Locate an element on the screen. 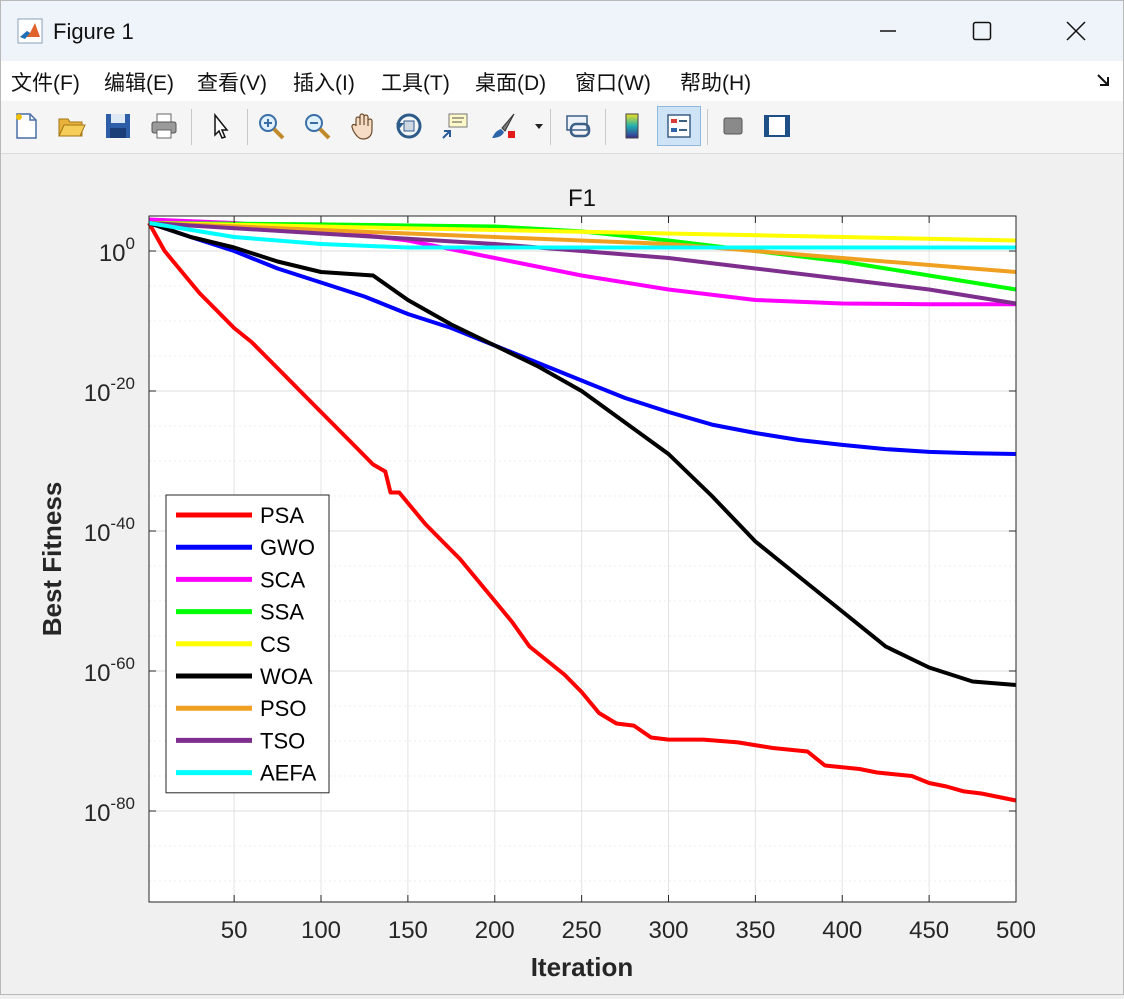 The height and width of the screenshot is (999, 1124). rotate-3d-icon is located at coordinates (409, 126).